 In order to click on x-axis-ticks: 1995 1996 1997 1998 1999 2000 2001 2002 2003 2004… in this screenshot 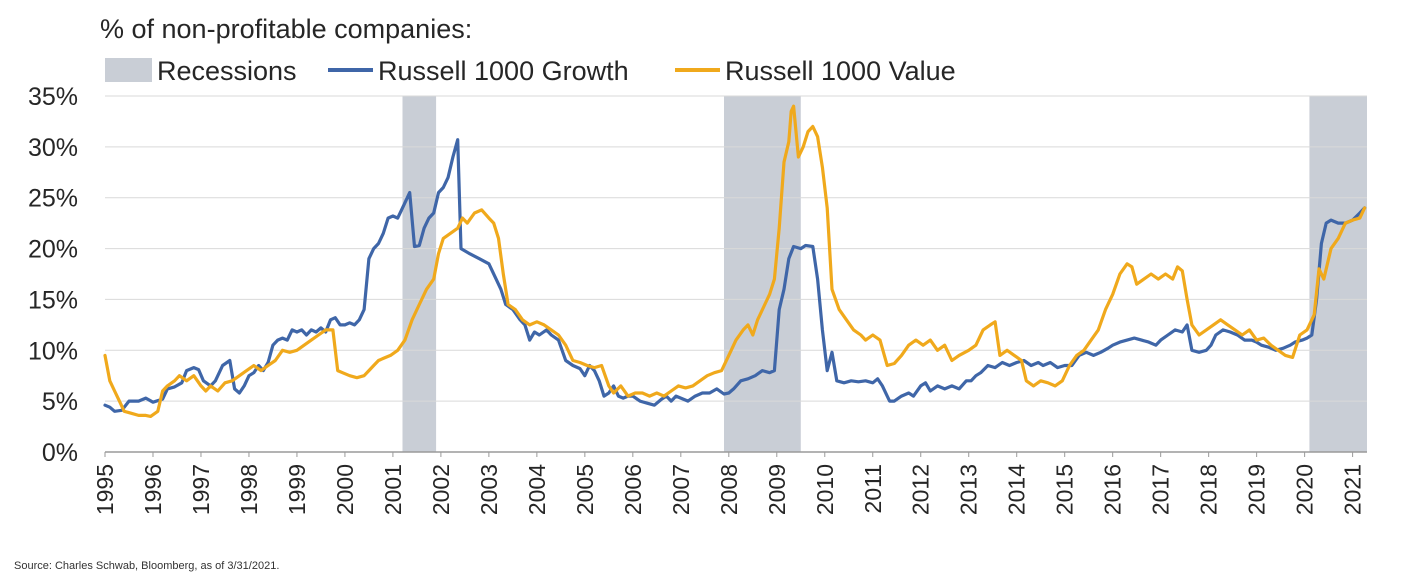, I will do `click(729, 483)`.